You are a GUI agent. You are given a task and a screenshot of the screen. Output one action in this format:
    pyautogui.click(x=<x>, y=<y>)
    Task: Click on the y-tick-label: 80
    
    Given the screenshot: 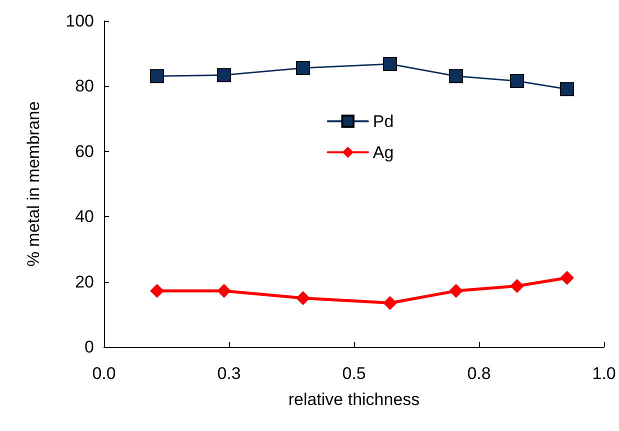 What is the action you would take?
    pyautogui.click(x=84, y=86)
    